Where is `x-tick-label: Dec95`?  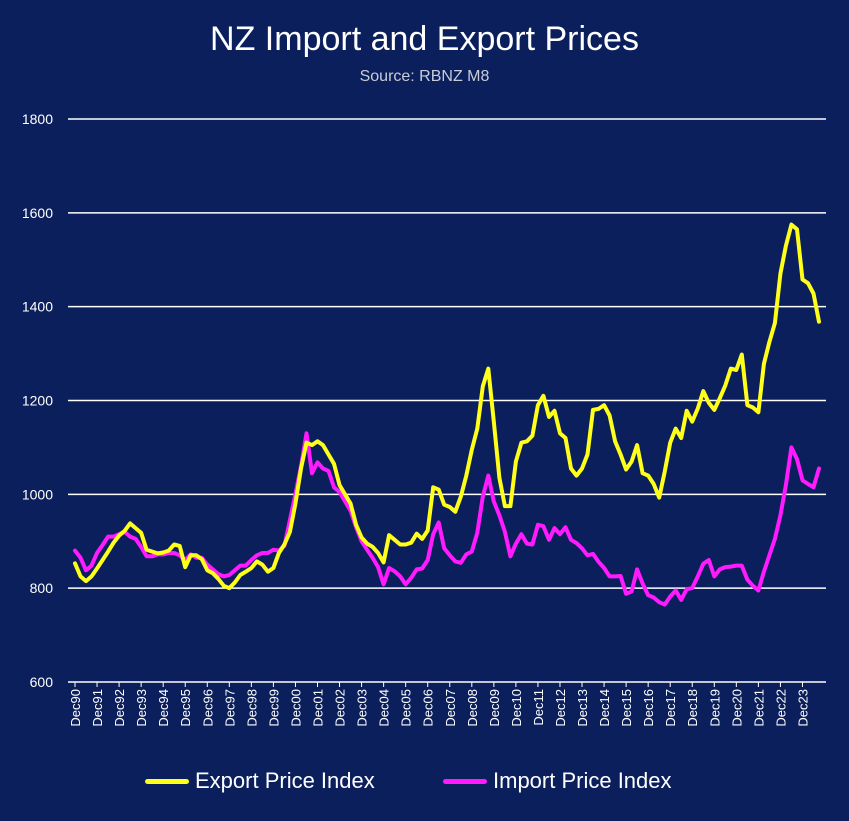 x-tick-label: Dec95 is located at coordinates (185, 708).